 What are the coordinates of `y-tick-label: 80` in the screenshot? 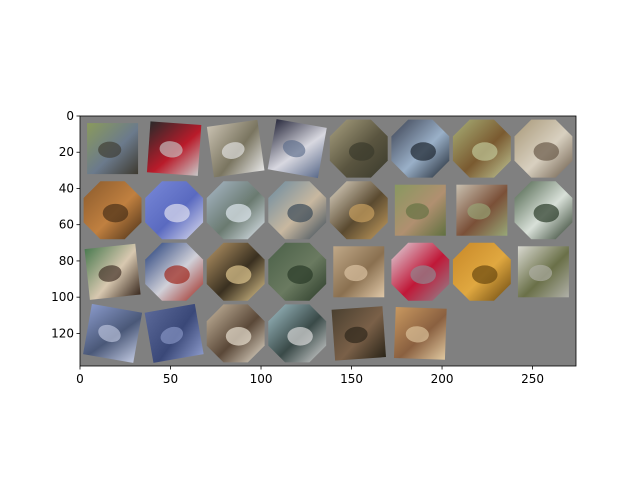 It's located at (66, 261).